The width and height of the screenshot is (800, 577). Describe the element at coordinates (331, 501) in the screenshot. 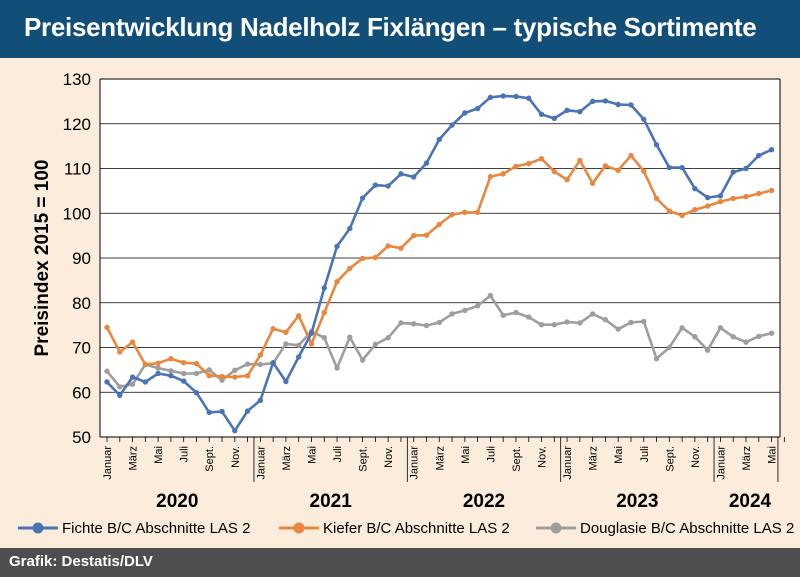

I see `year-label: 2021` at that location.